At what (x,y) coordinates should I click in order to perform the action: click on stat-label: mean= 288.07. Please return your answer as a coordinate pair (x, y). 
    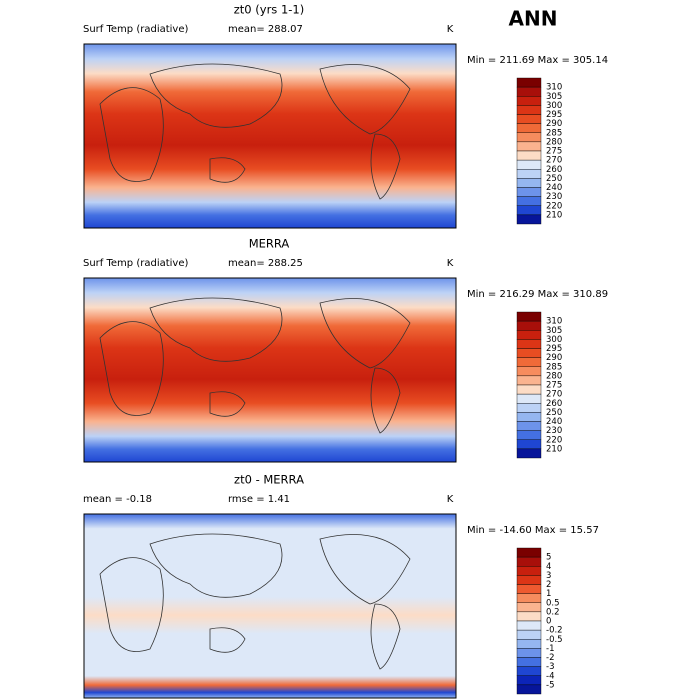
    Looking at the image, I should click on (265, 29).